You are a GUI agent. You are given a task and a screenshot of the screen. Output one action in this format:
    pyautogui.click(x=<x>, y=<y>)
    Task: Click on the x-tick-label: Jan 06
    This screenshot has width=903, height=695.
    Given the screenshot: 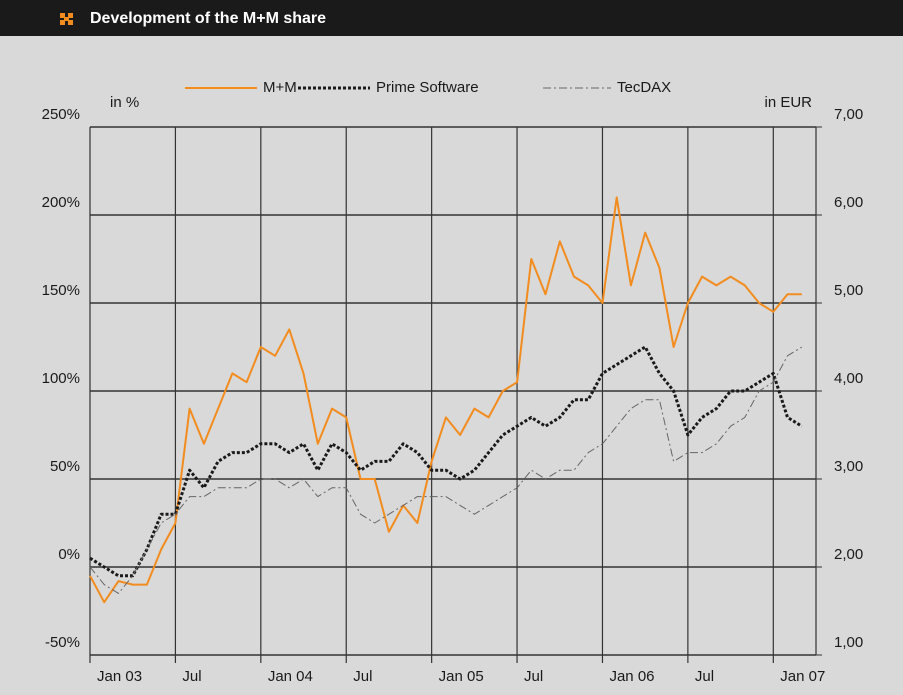 What is the action you would take?
    pyautogui.click(x=631, y=676)
    